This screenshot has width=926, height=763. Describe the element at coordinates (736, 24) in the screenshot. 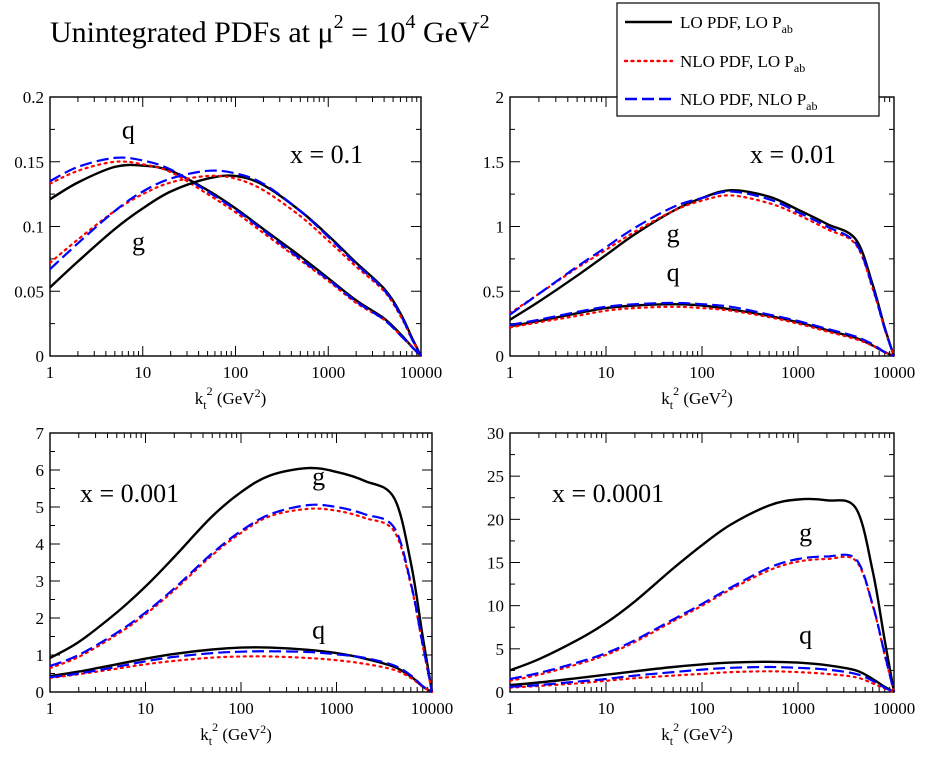

I see `legend-entry-lo: LO PDF, LO Pab` at that location.